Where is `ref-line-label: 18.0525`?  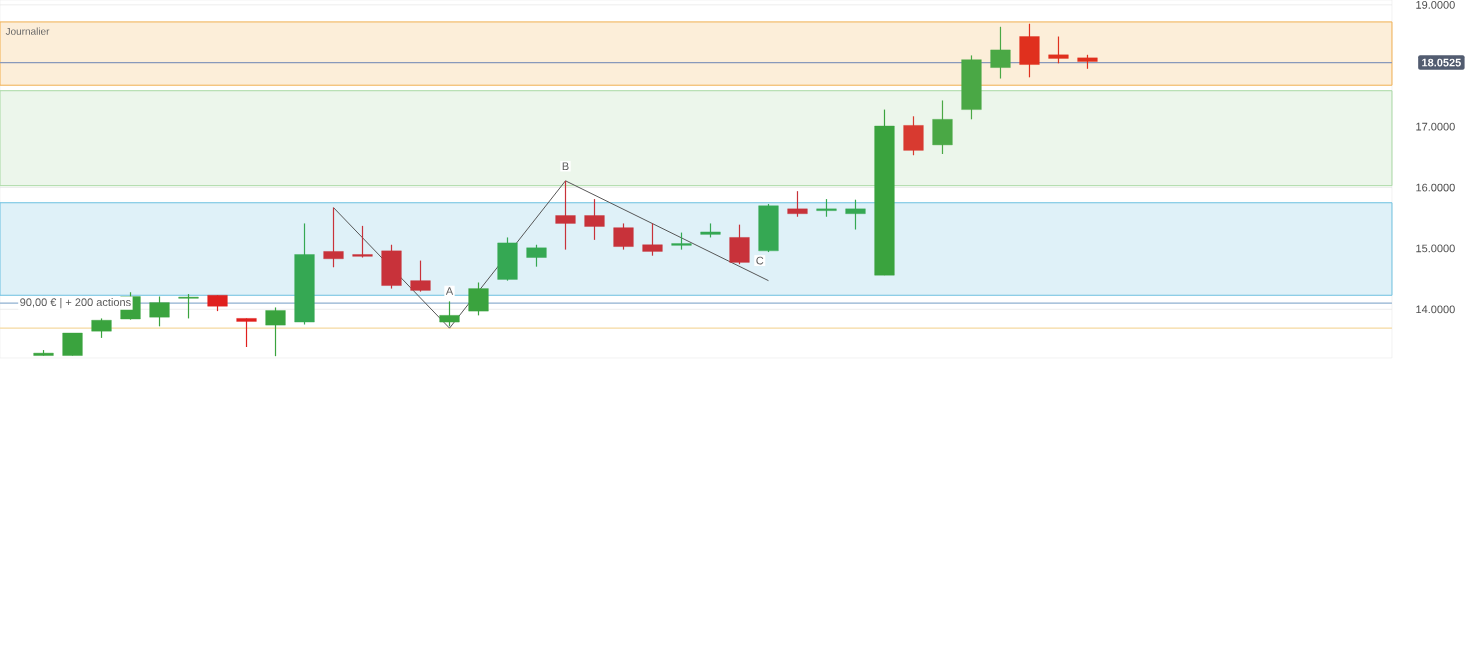
ref-line-label: 18.0525 is located at coordinates (1441, 62).